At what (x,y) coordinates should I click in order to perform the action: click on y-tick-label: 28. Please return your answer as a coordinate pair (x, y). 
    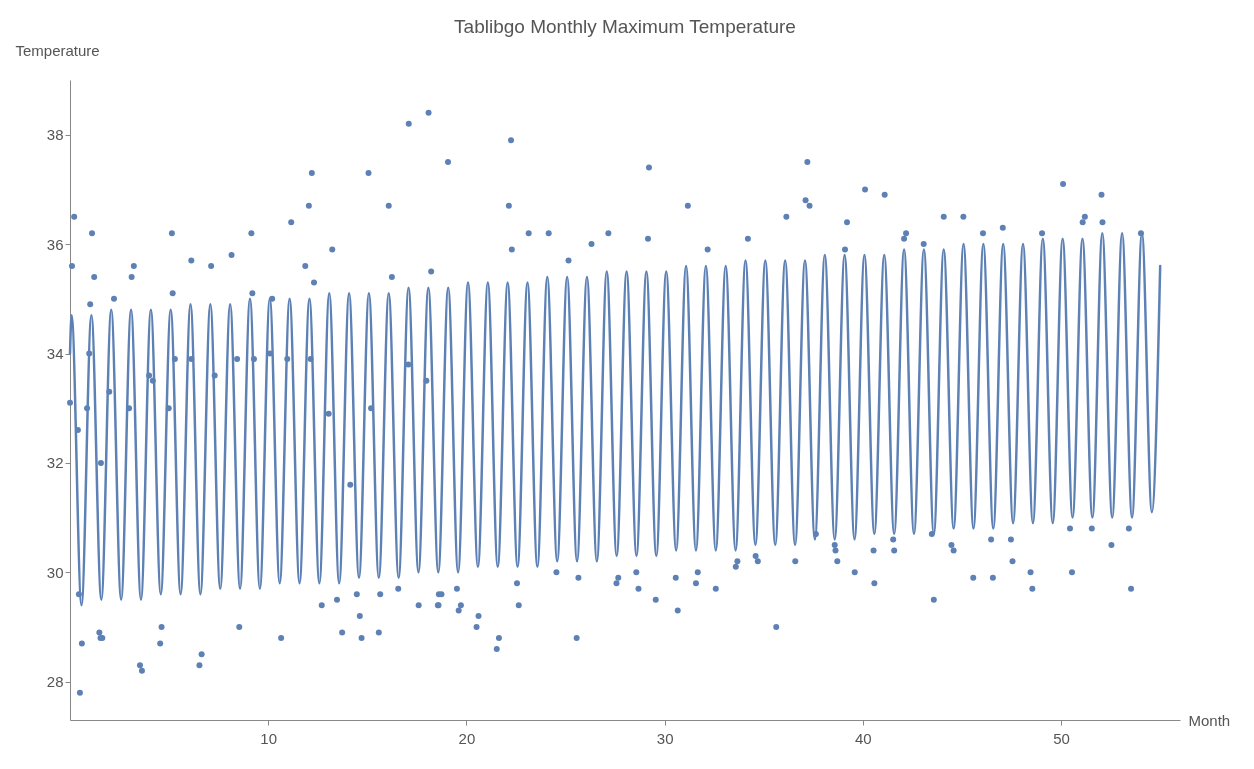
    Looking at the image, I should click on (55, 682).